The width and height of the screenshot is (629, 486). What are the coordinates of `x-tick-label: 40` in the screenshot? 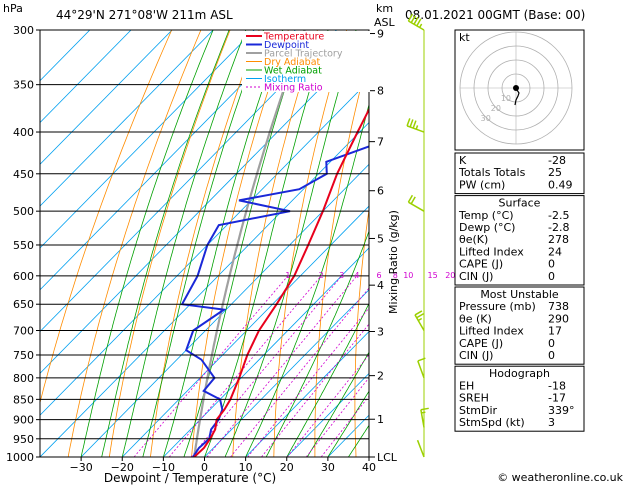 It's located at (369, 467).